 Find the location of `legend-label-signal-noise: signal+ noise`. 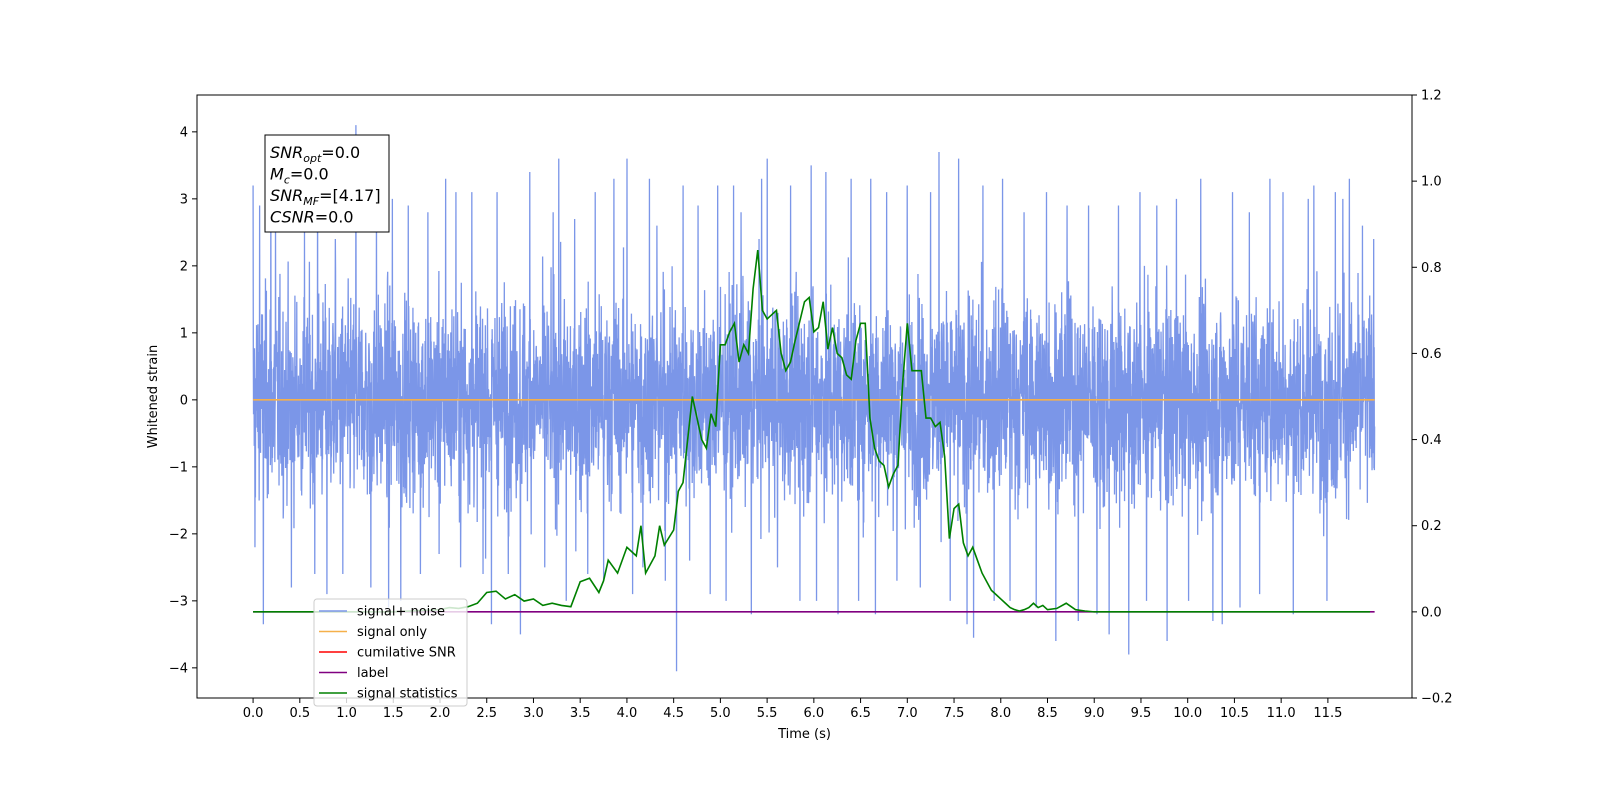

legend-label-signal-noise: signal+ noise is located at coordinates (401, 612).